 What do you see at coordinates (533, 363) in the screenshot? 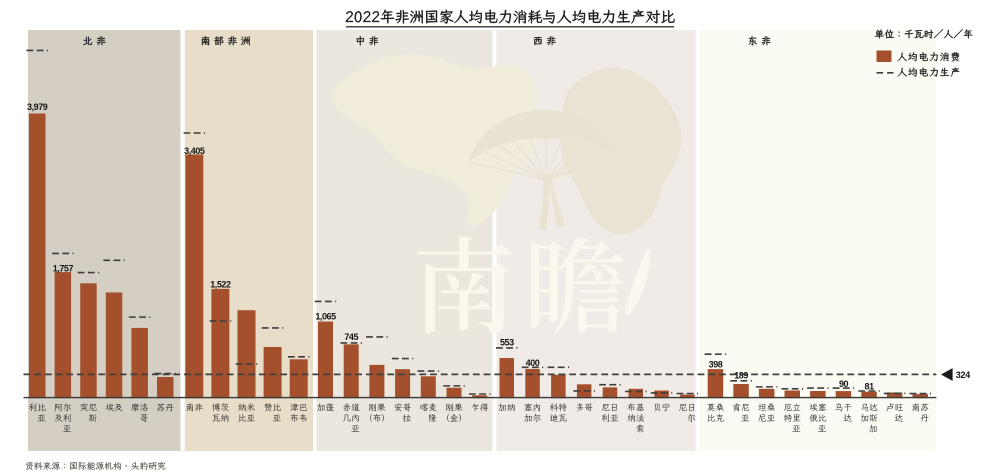
I see `svg-text: 400` at bounding box center [533, 363].